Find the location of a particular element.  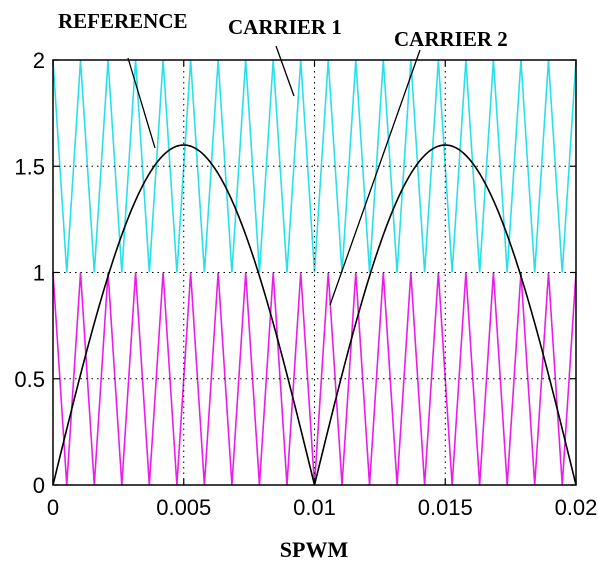

y-tick-label: 1.5 is located at coordinates (29, 166).